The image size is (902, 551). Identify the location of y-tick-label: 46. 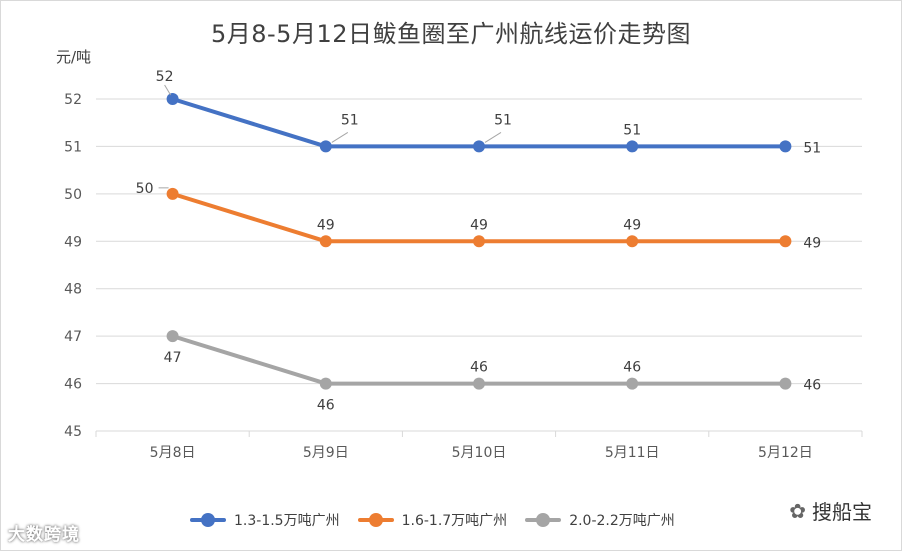
(73, 385).